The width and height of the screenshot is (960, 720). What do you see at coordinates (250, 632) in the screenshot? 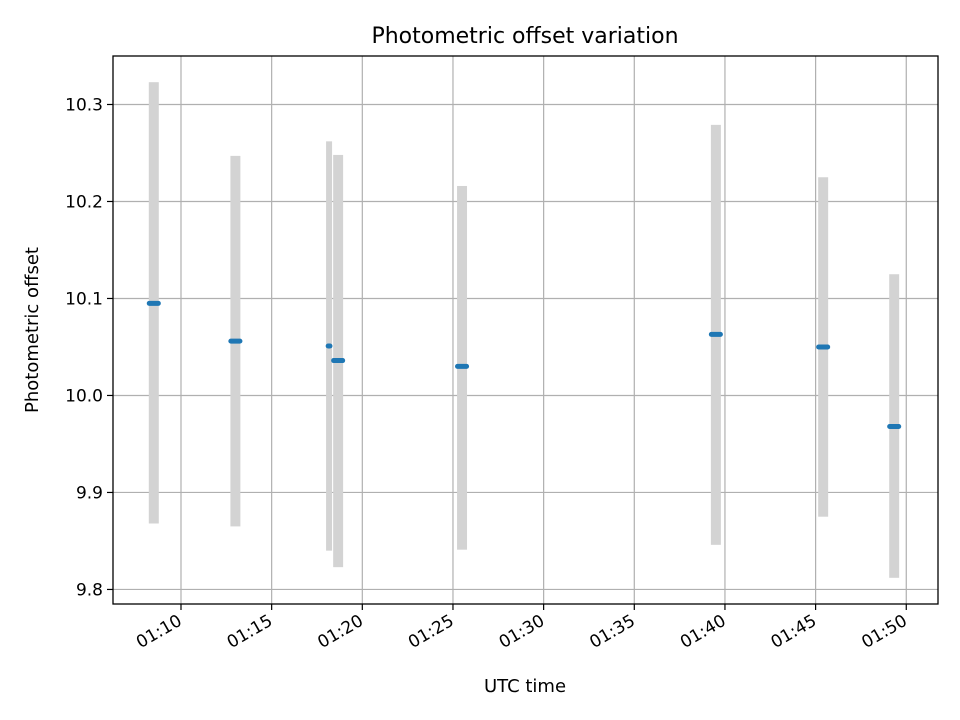
I see `x-tick-label: 01:15` at bounding box center [250, 632].